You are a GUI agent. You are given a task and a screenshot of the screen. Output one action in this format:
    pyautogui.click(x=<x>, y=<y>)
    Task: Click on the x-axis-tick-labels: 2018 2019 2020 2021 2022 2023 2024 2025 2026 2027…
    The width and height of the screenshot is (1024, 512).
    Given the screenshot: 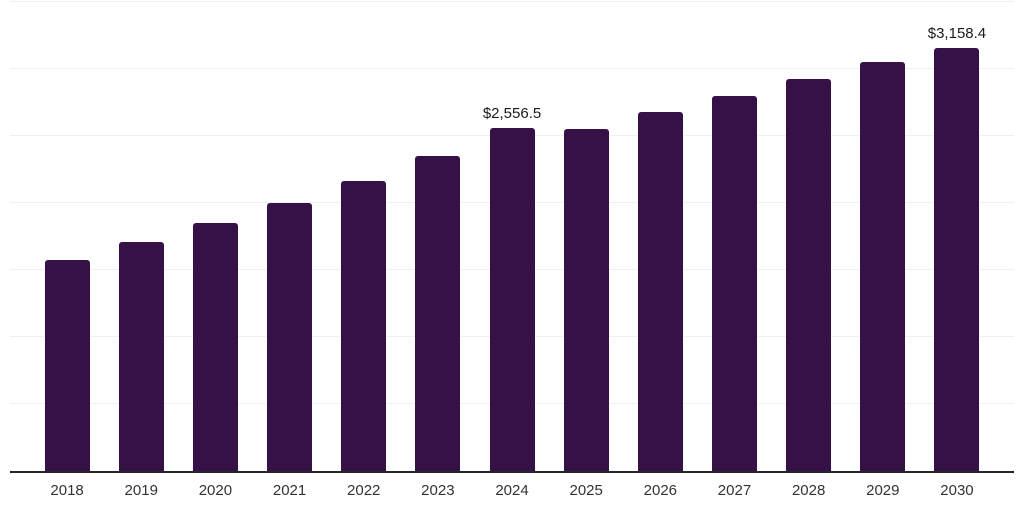 What is the action you would take?
    pyautogui.click(x=512, y=490)
    